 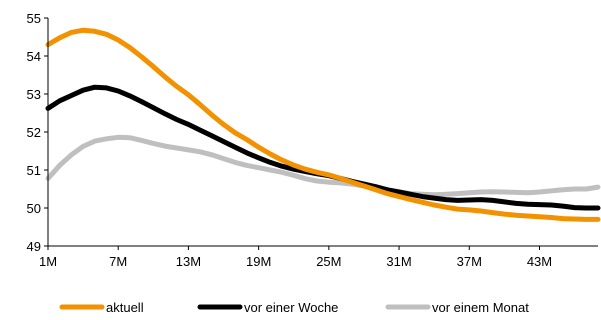 I want to click on y-tick-label: 52, so click(x=34, y=132).